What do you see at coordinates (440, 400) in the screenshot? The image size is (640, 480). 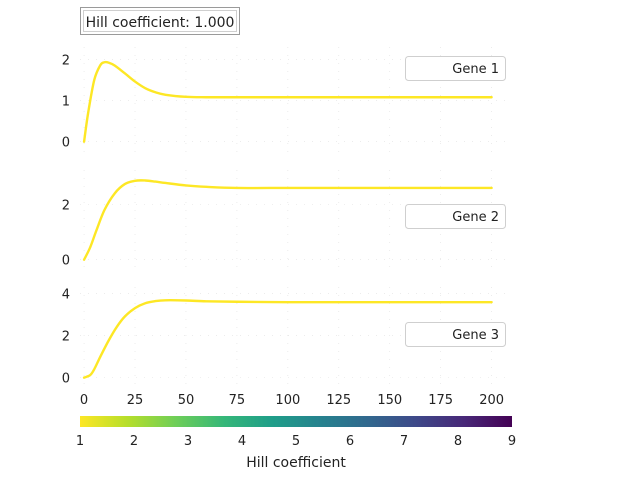 I see `x-tick-label: 175` at bounding box center [440, 400].